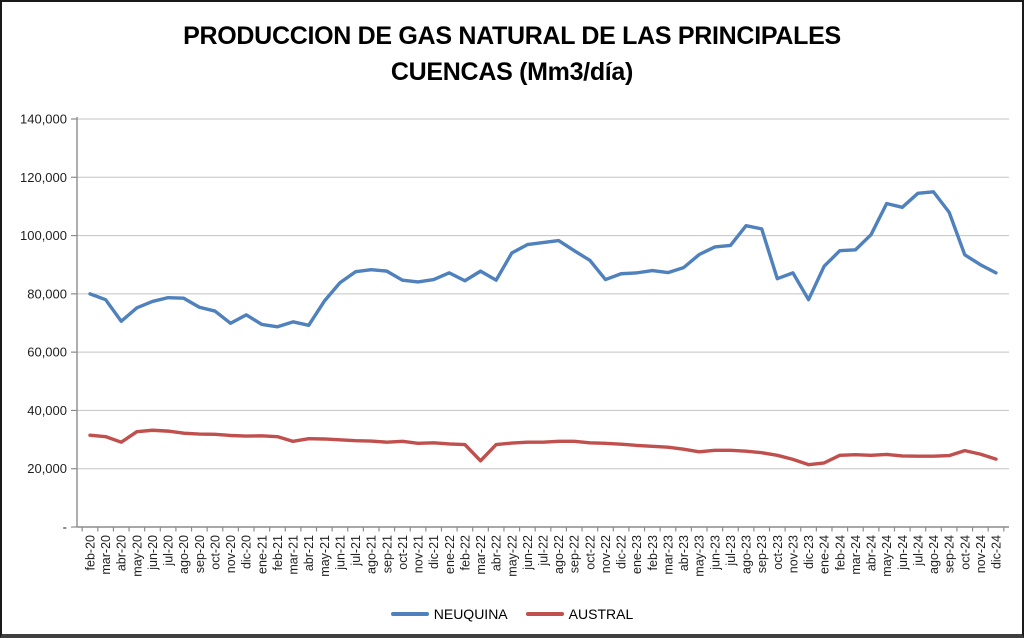 Image resolution: width=1024 pixels, height=638 pixels. I want to click on neuquina-line-swatch-icon, so click(409, 614).